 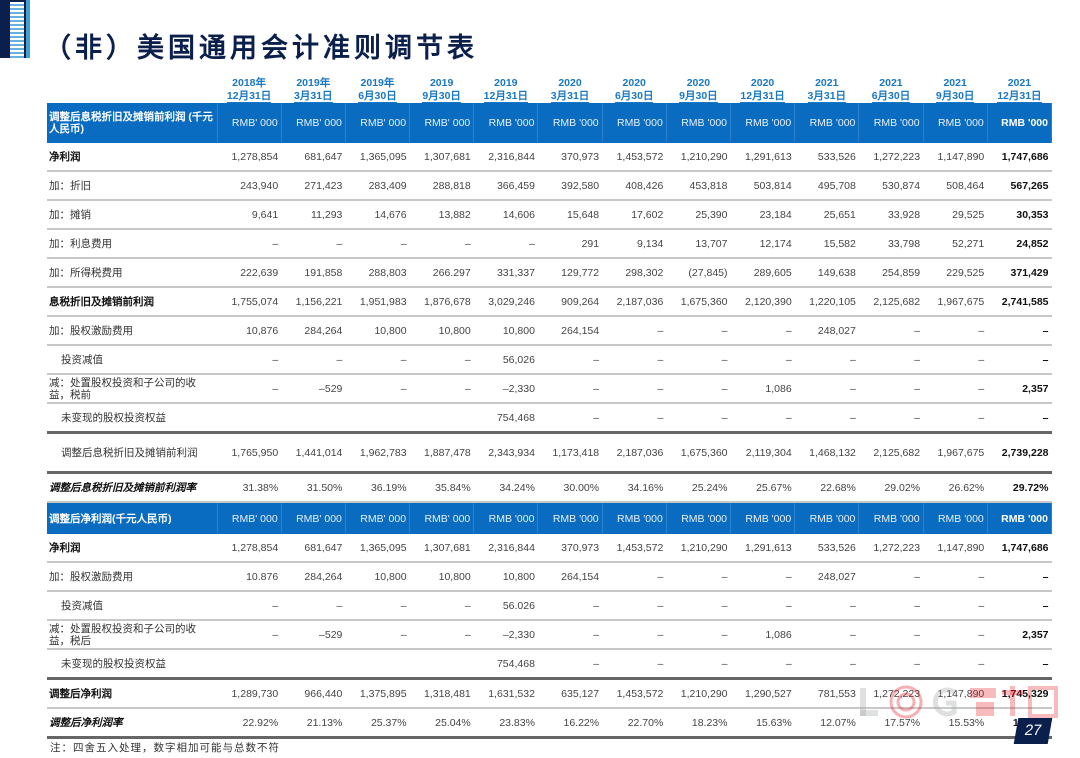 What do you see at coordinates (441, 186) in the screenshot?
I see `value-cell: 288,818` at bounding box center [441, 186].